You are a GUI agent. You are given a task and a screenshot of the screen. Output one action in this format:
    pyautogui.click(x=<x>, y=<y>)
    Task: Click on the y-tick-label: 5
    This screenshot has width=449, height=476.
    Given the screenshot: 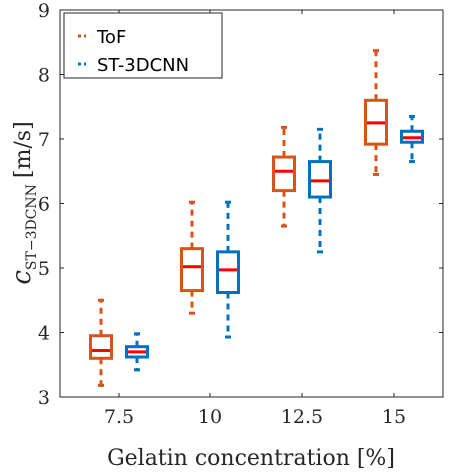 What is the action you would take?
    pyautogui.click(x=44, y=269)
    